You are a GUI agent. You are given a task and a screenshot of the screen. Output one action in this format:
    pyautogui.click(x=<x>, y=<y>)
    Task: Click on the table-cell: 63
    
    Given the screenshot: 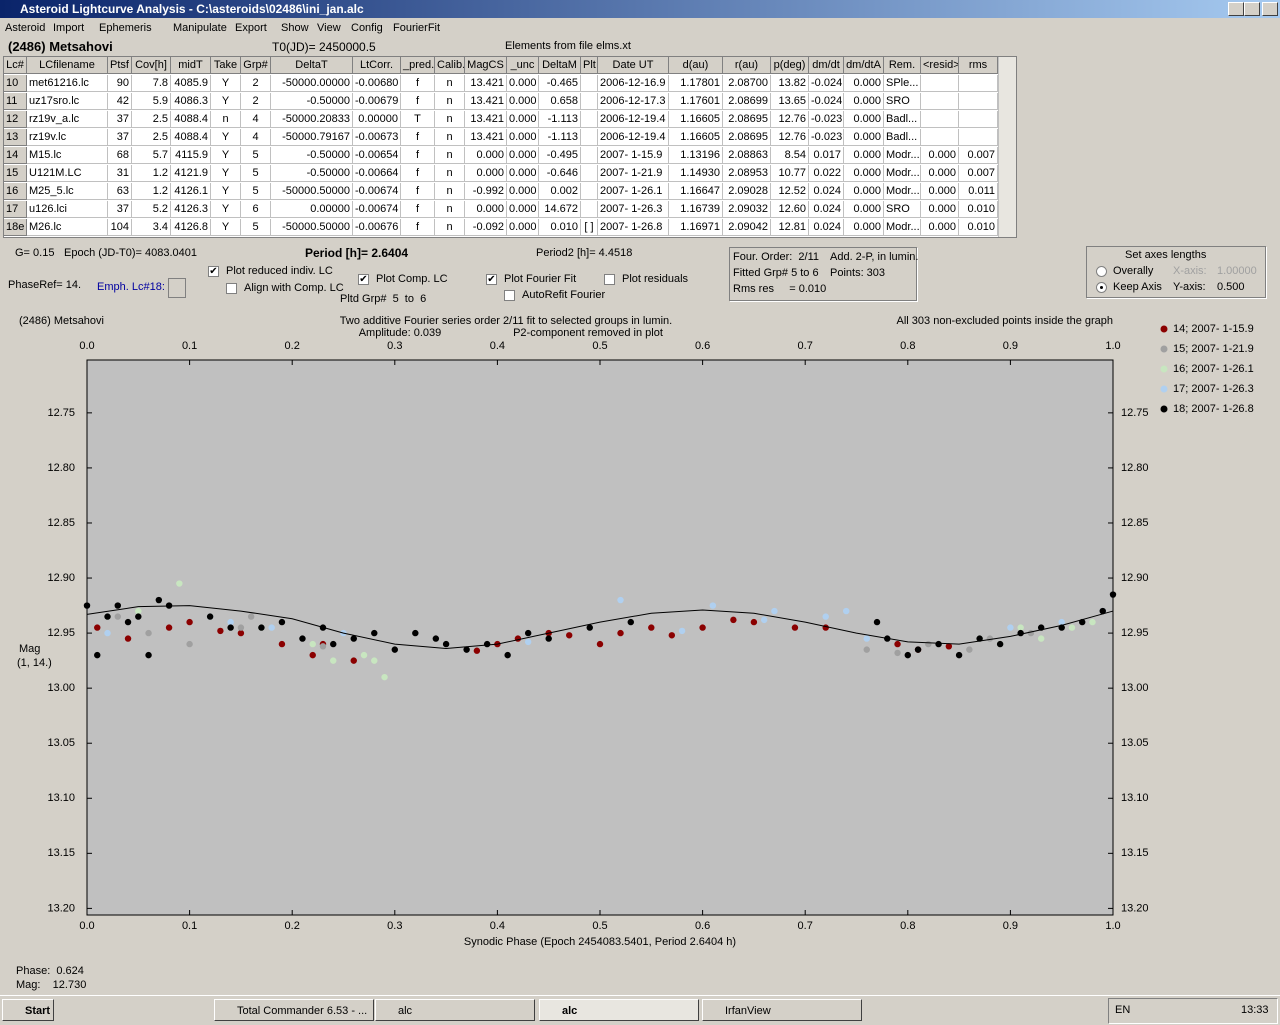 What is the action you would take?
    pyautogui.click(x=120, y=191)
    